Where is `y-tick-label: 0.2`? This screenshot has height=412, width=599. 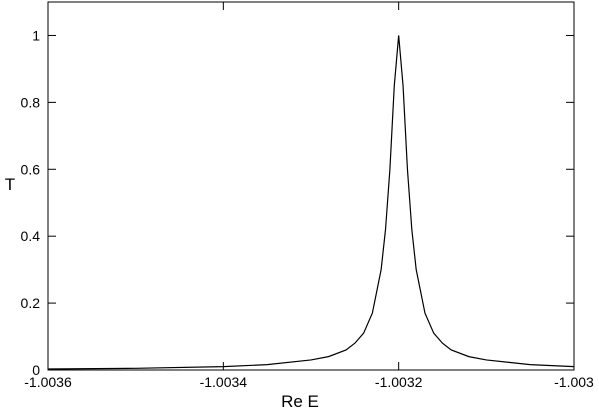 y-tick-label: 0.2 is located at coordinates (31, 303).